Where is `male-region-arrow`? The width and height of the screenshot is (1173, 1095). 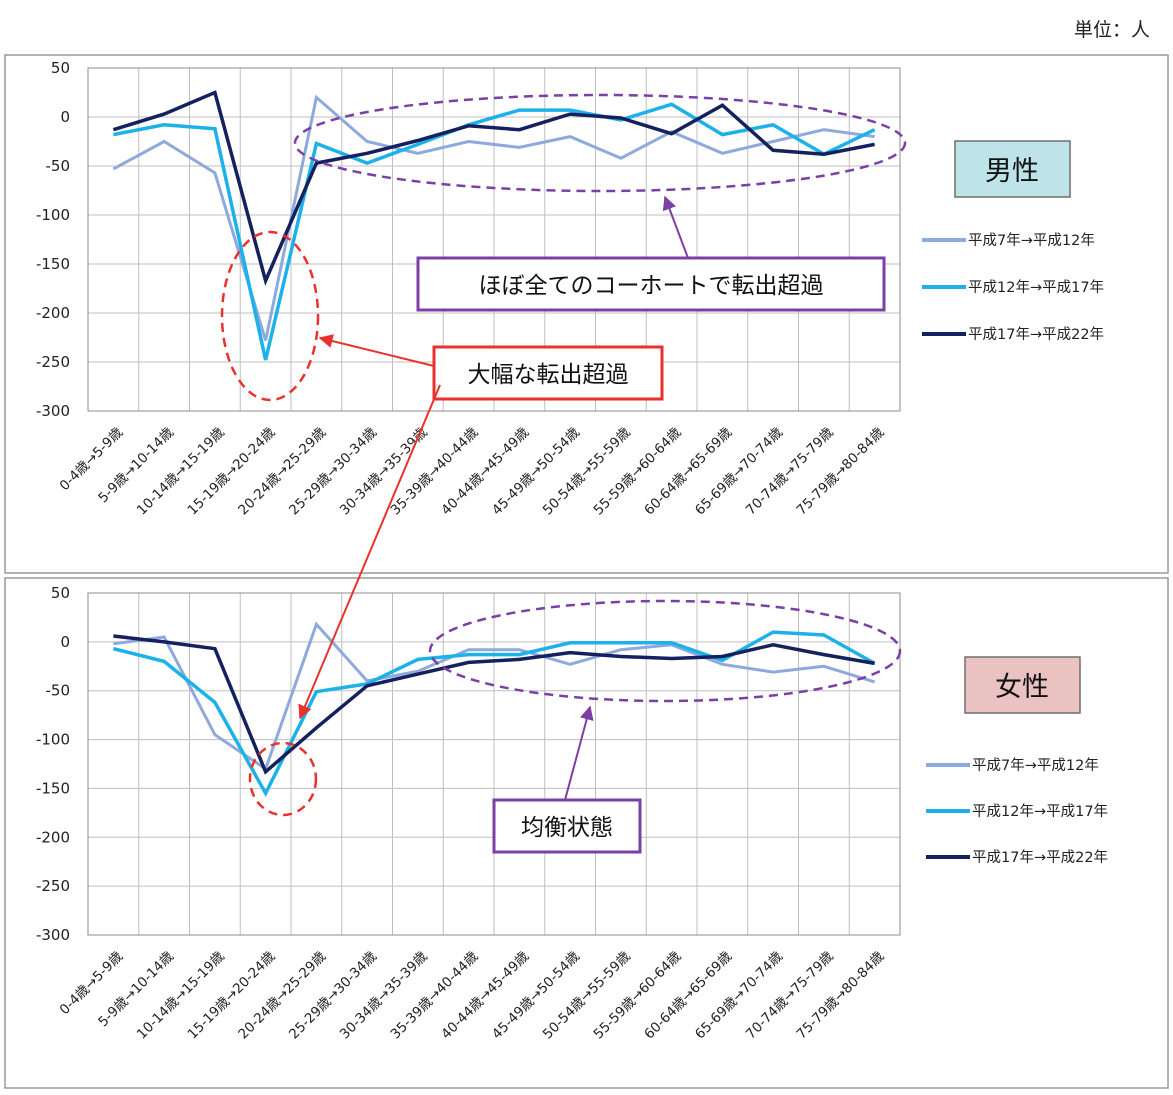 male-region-arrow is located at coordinates (675, 227).